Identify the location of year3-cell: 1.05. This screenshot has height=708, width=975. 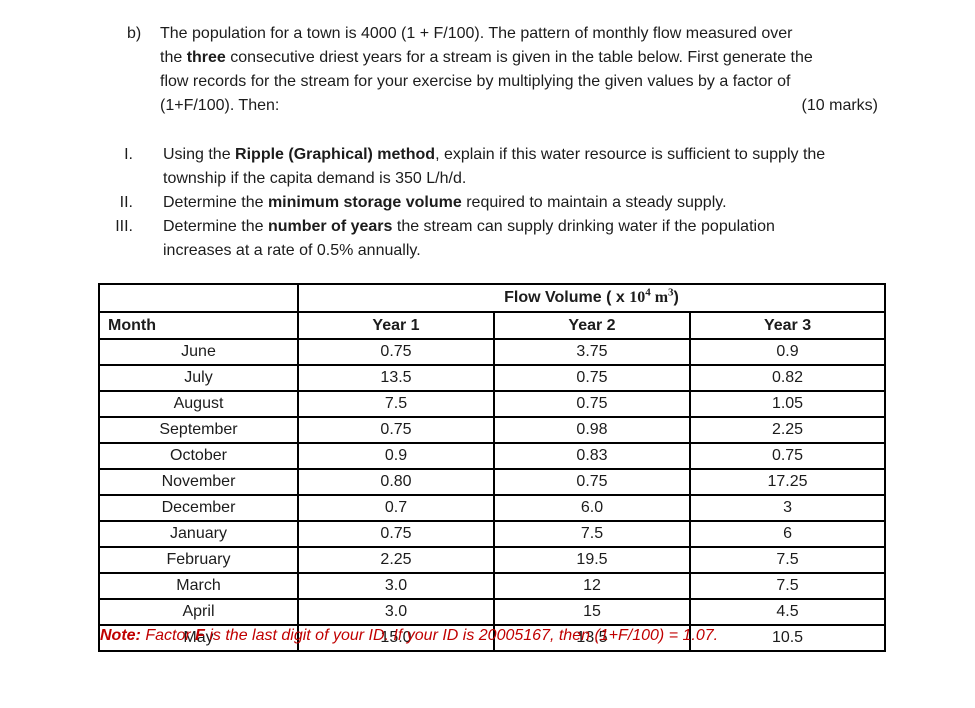
(787, 404).